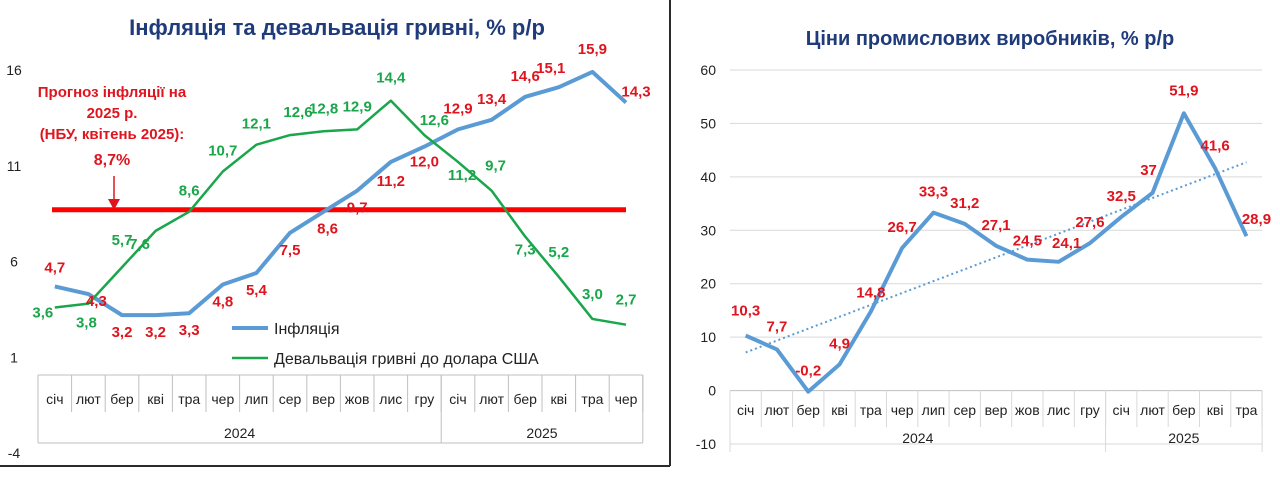 This screenshot has height=485, width=1280. I want to click on ppi-data-label: 14,8, so click(870, 292).